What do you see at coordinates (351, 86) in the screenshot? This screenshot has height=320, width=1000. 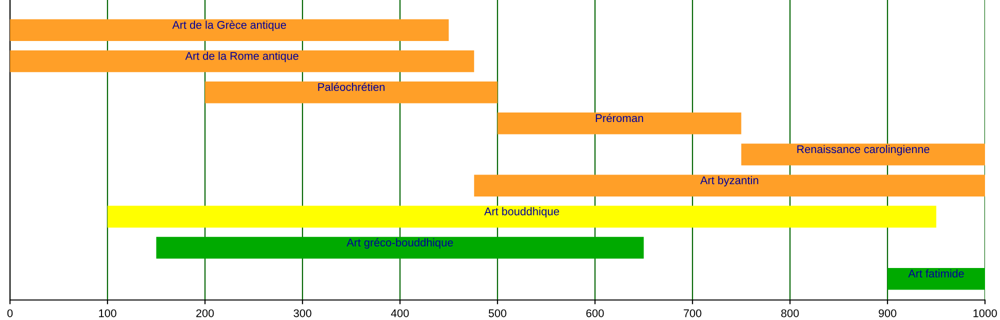 I see `y-tick-label: Paléochrétien` at bounding box center [351, 86].